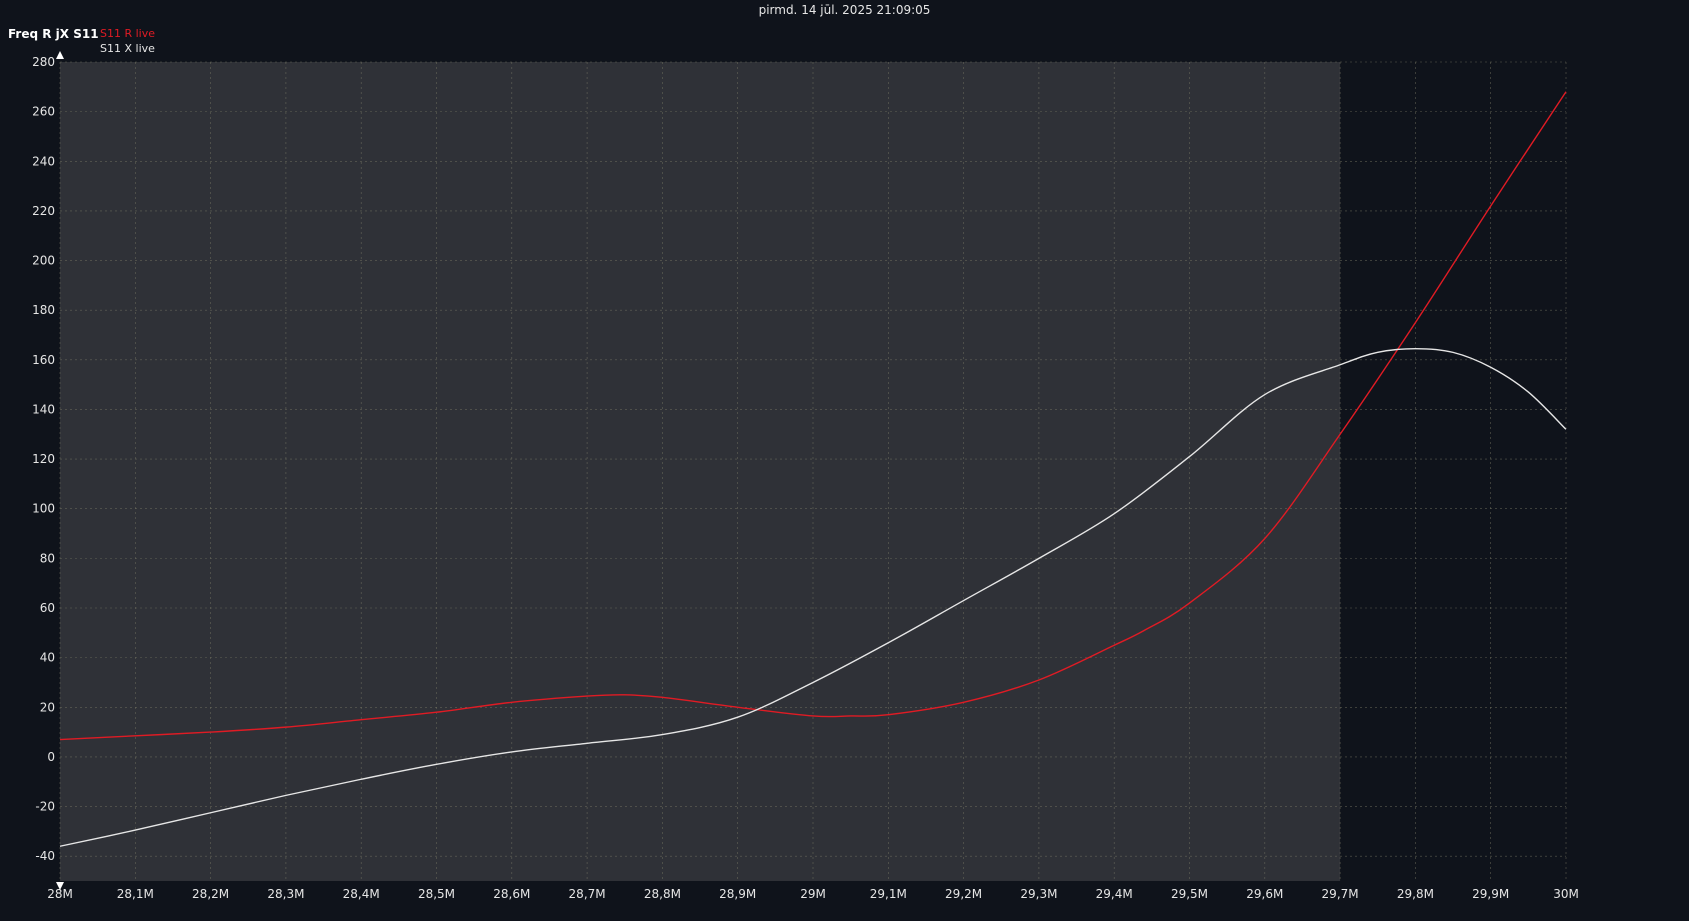 This screenshot has height=921, width=1689. What do you see at coordinates (1415, 894) in the screenshot?
I see `x-tick-label: 29,8M` at bounding box center [1415, 894].